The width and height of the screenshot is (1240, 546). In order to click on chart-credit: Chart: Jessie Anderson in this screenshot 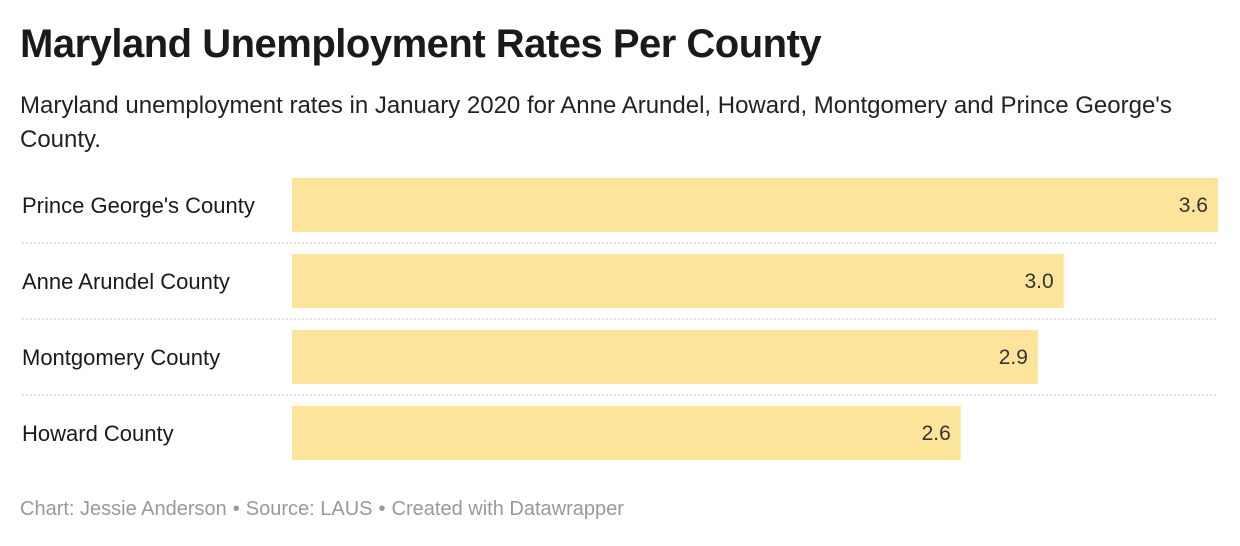, I will do `click(123, 509)`.